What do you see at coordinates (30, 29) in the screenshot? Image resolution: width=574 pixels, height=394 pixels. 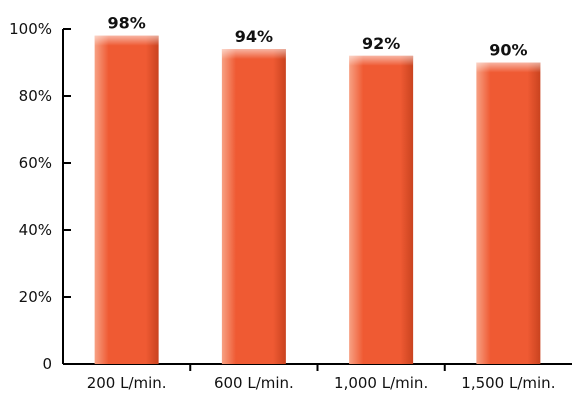 I see `y-tick-label: 100%` at bounding box center [30, 29].